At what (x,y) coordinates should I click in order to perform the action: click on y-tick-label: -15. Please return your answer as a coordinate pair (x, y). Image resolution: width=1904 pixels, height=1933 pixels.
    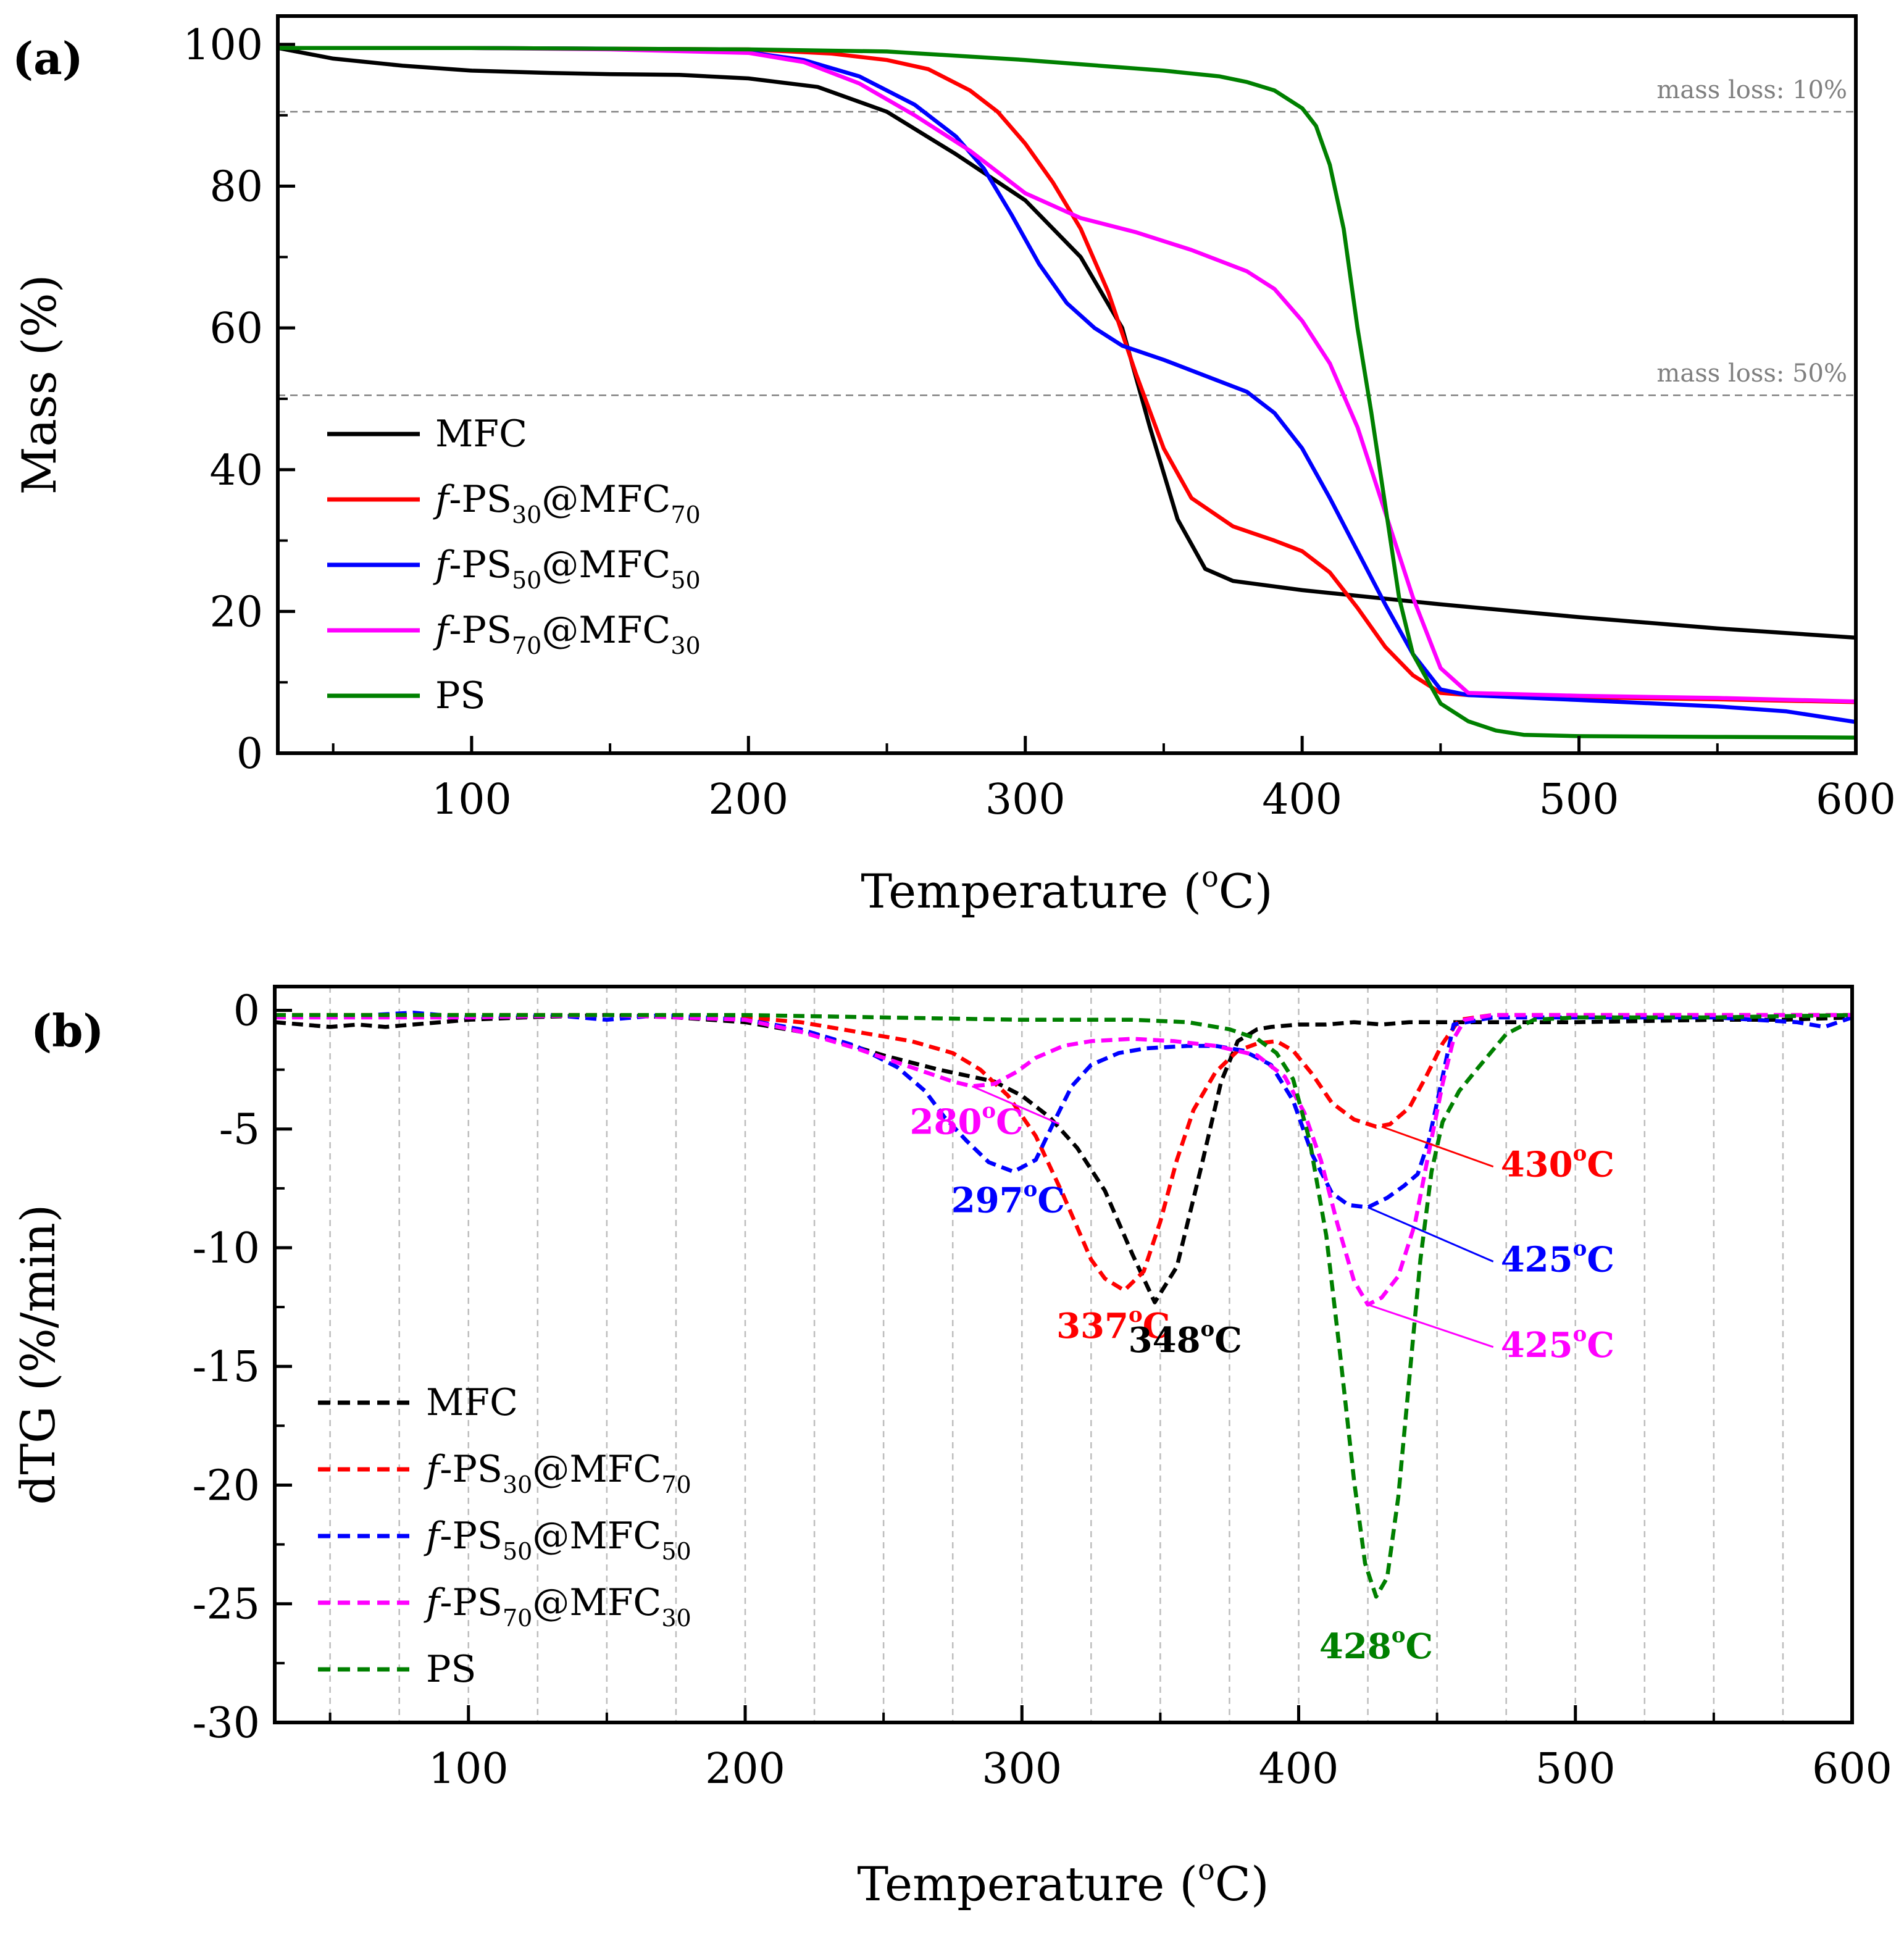
    Looking at the image, I should click on (226, 1367).